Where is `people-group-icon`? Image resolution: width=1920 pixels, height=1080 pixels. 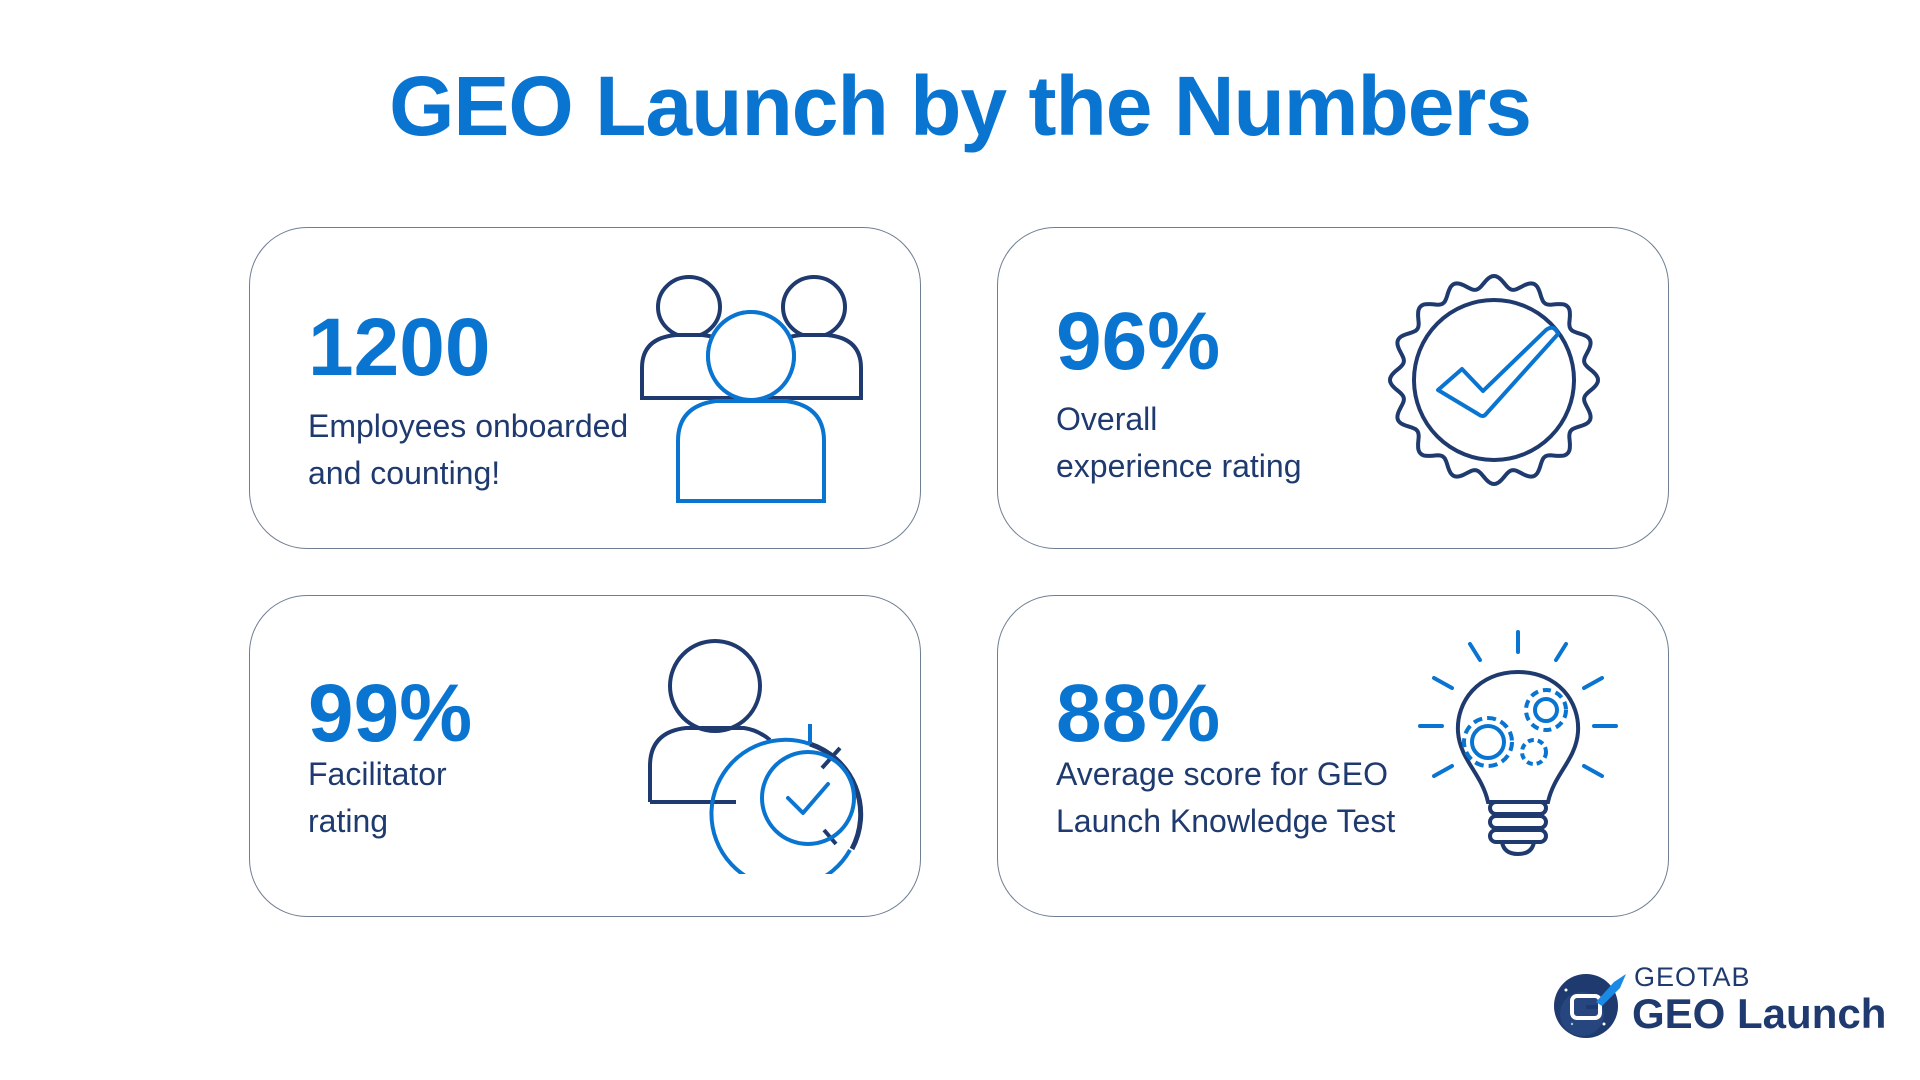
people-group-icon is located at coordinates (751, 389).